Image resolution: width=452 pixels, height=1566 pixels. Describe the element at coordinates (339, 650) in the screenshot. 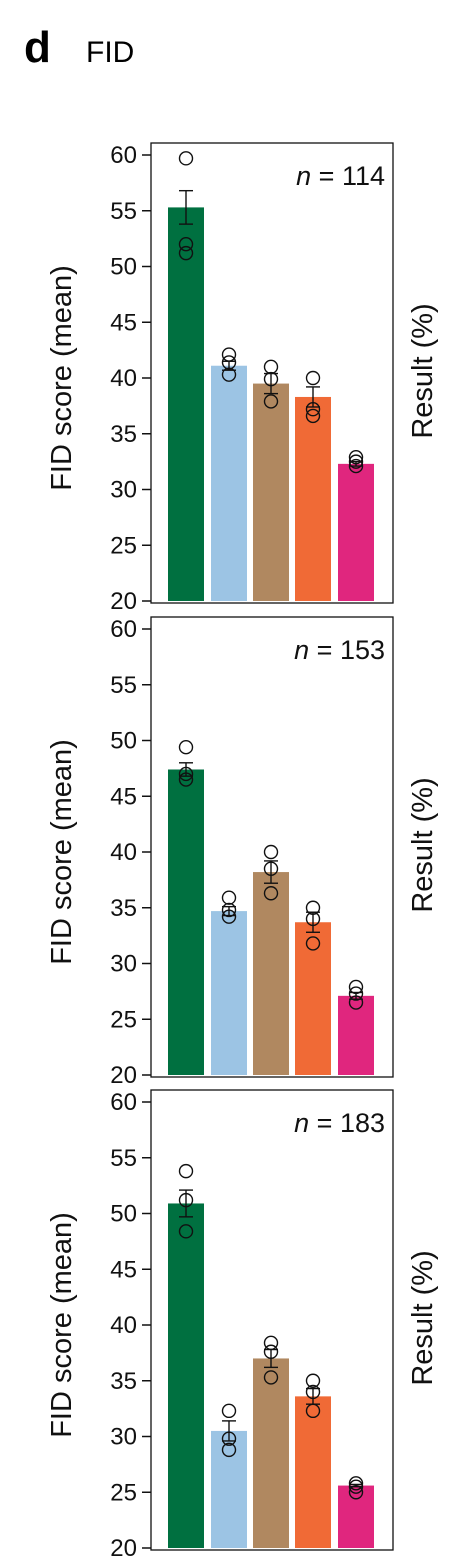

I see `sample-size-label: n = 153` at that location.